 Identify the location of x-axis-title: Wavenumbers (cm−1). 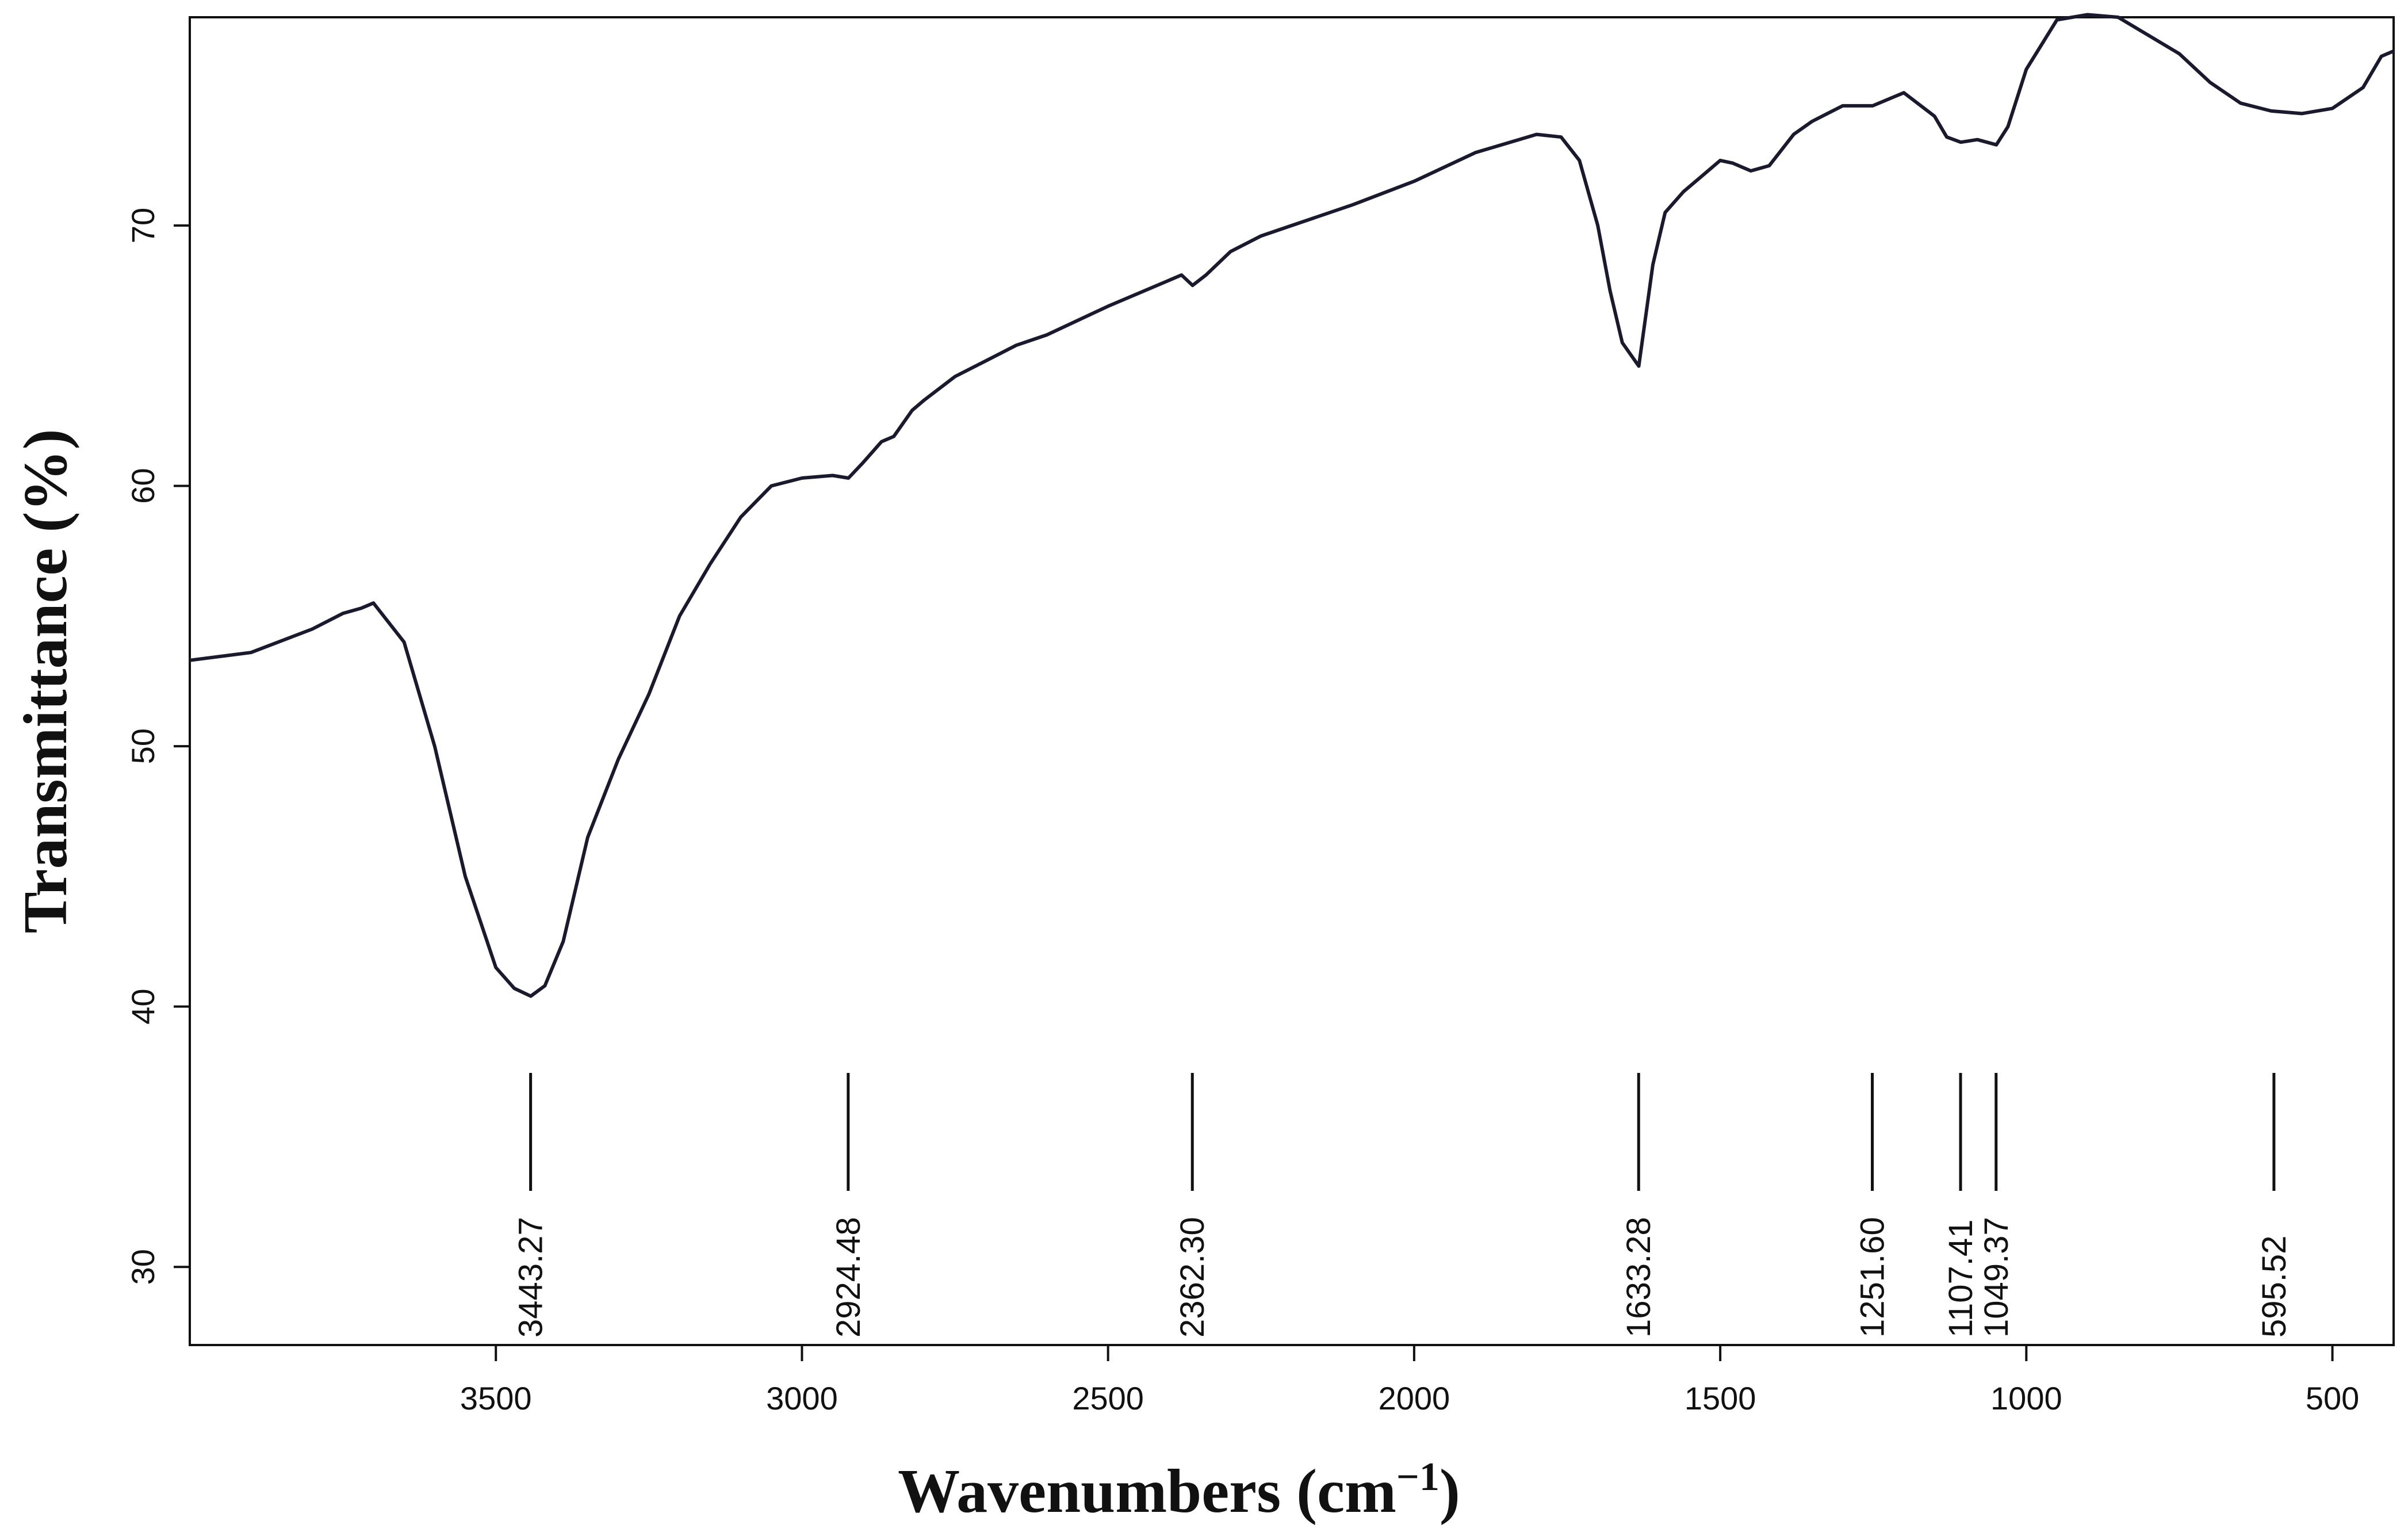
(1179, 1490).